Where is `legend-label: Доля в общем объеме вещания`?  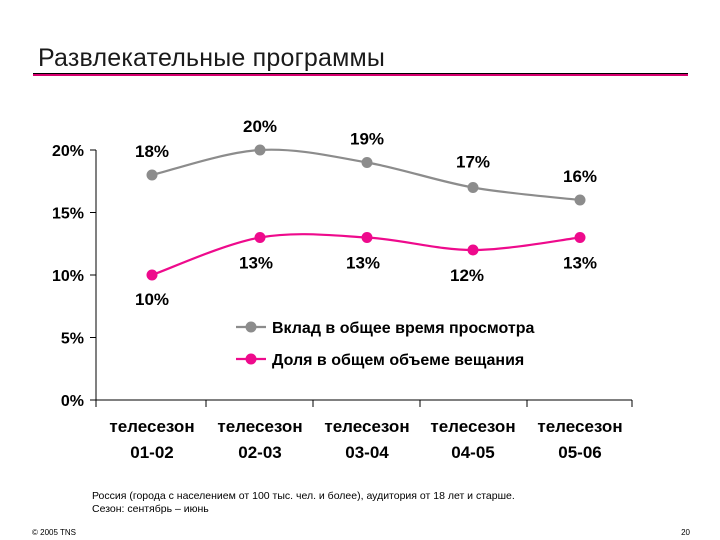 legend-label: Доля в общем объеме вещания is located at coordinates (398, 360).